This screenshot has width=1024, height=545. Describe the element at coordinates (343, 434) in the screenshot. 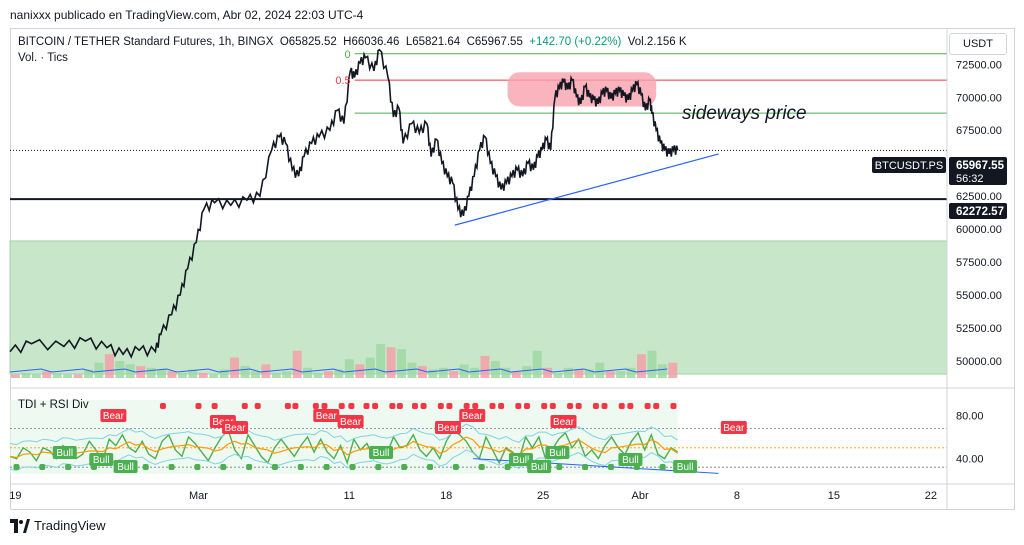

I see `upper-band-line` at that location.